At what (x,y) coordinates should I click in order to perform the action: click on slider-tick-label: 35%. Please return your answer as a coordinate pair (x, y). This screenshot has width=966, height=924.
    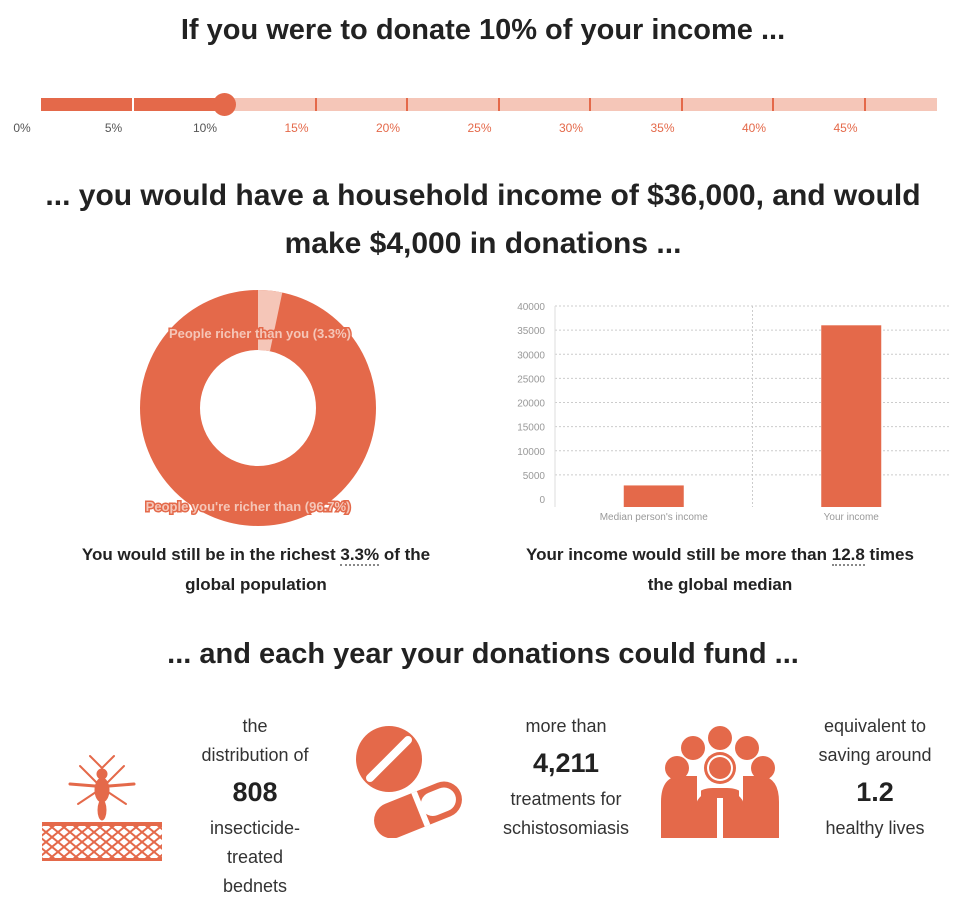
    Looking at the image, I should click on (662, 128).